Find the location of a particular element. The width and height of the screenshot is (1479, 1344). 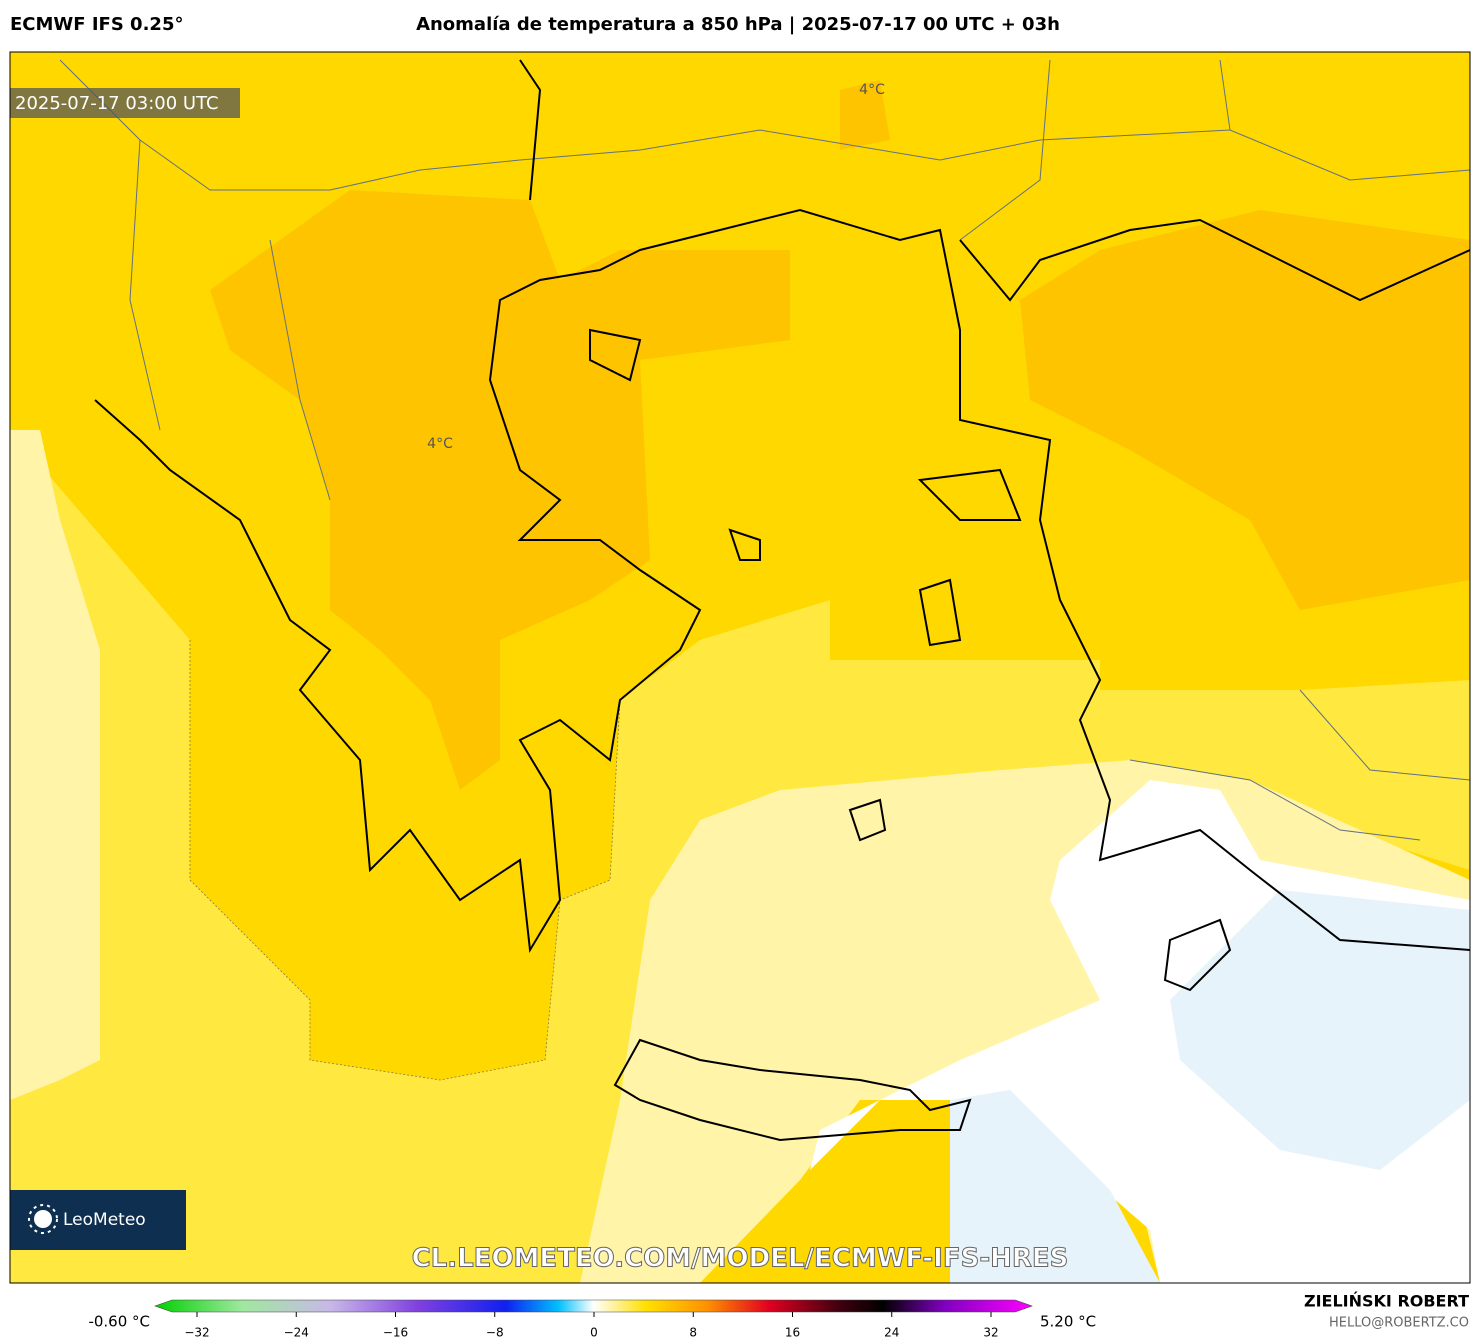

colorbar is located at coordinates (593, 1306).